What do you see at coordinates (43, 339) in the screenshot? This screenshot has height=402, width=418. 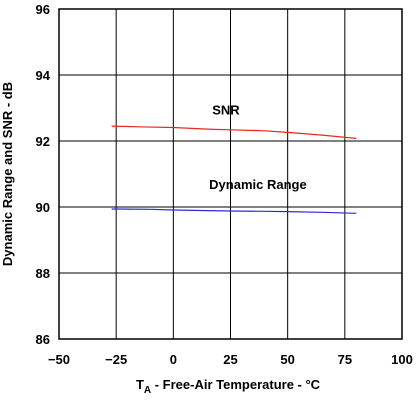 I see `y-tick-label: 86` at bounding box center [43, 339].